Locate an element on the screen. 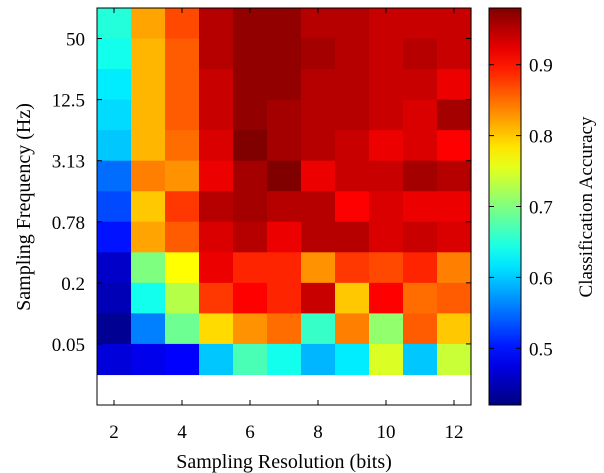 The height and width of the screenshot is (473, 604). colorbar-tick-label: 0.8 is located at coordinates (541, 137).